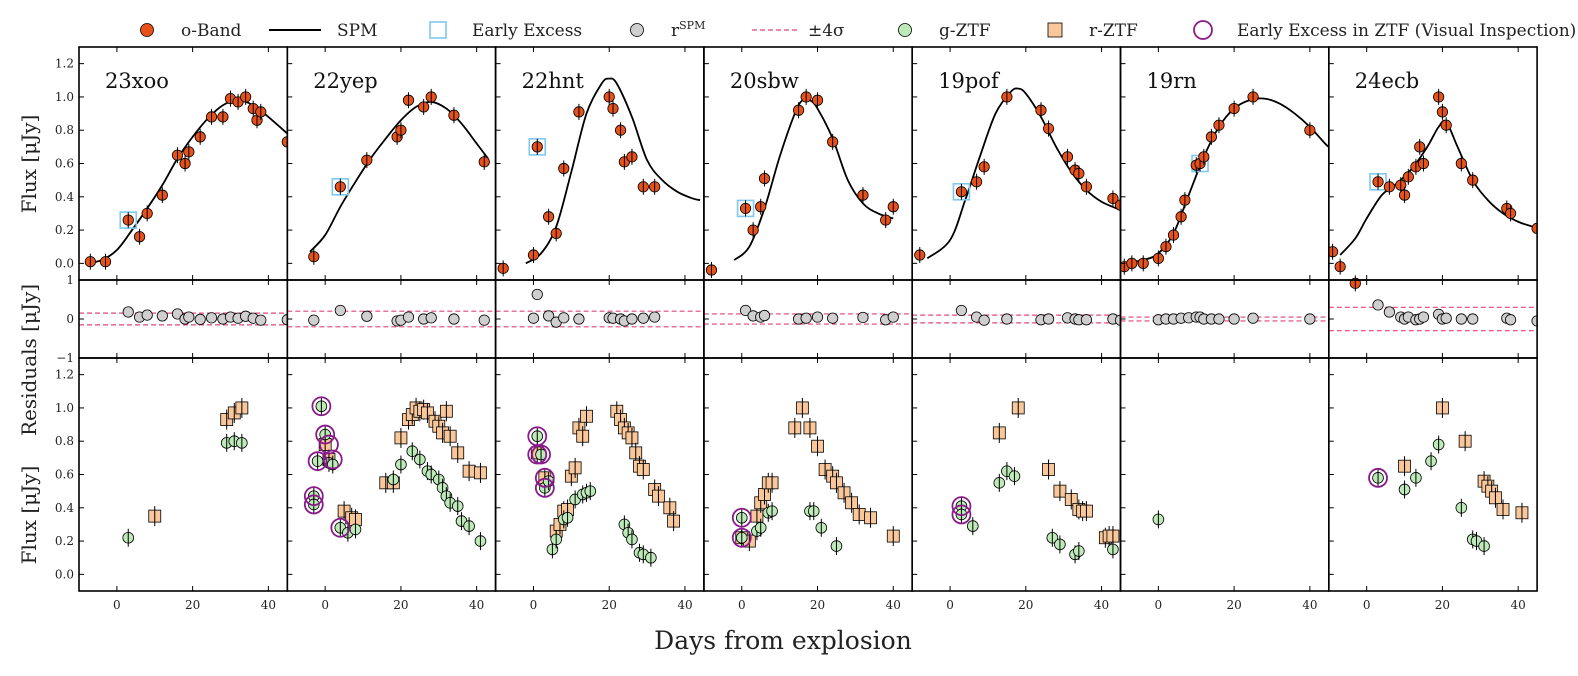 The height and width of the screenshot is (676, 1578). What do you see at coordinates (64, 441) in the screenshot?
I see `y-tick-label-bottom: 0.8` at bounding box center [64, 441].